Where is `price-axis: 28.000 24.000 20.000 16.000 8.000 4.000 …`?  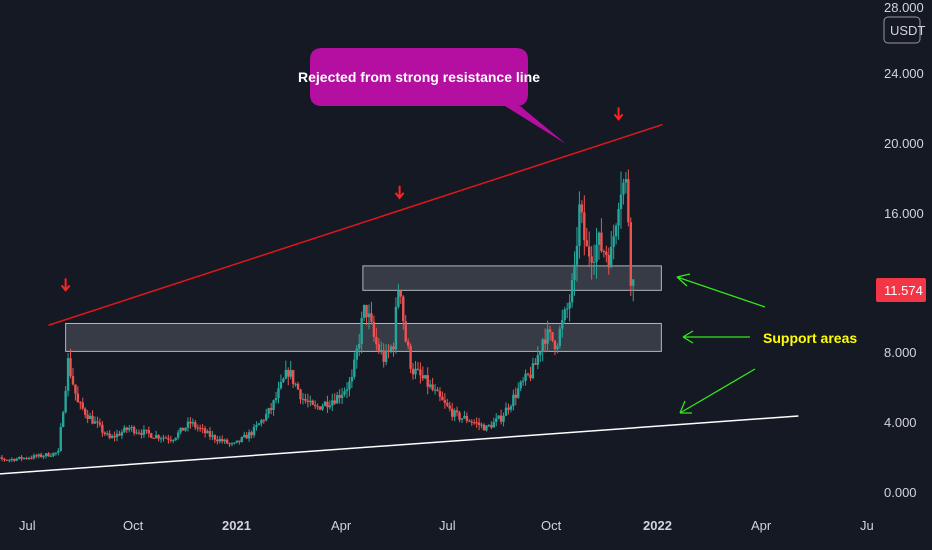
price-axis: 28.000 24.000 20.000 16.000 8.000 4.000 … is located at coordinates (901, 250).